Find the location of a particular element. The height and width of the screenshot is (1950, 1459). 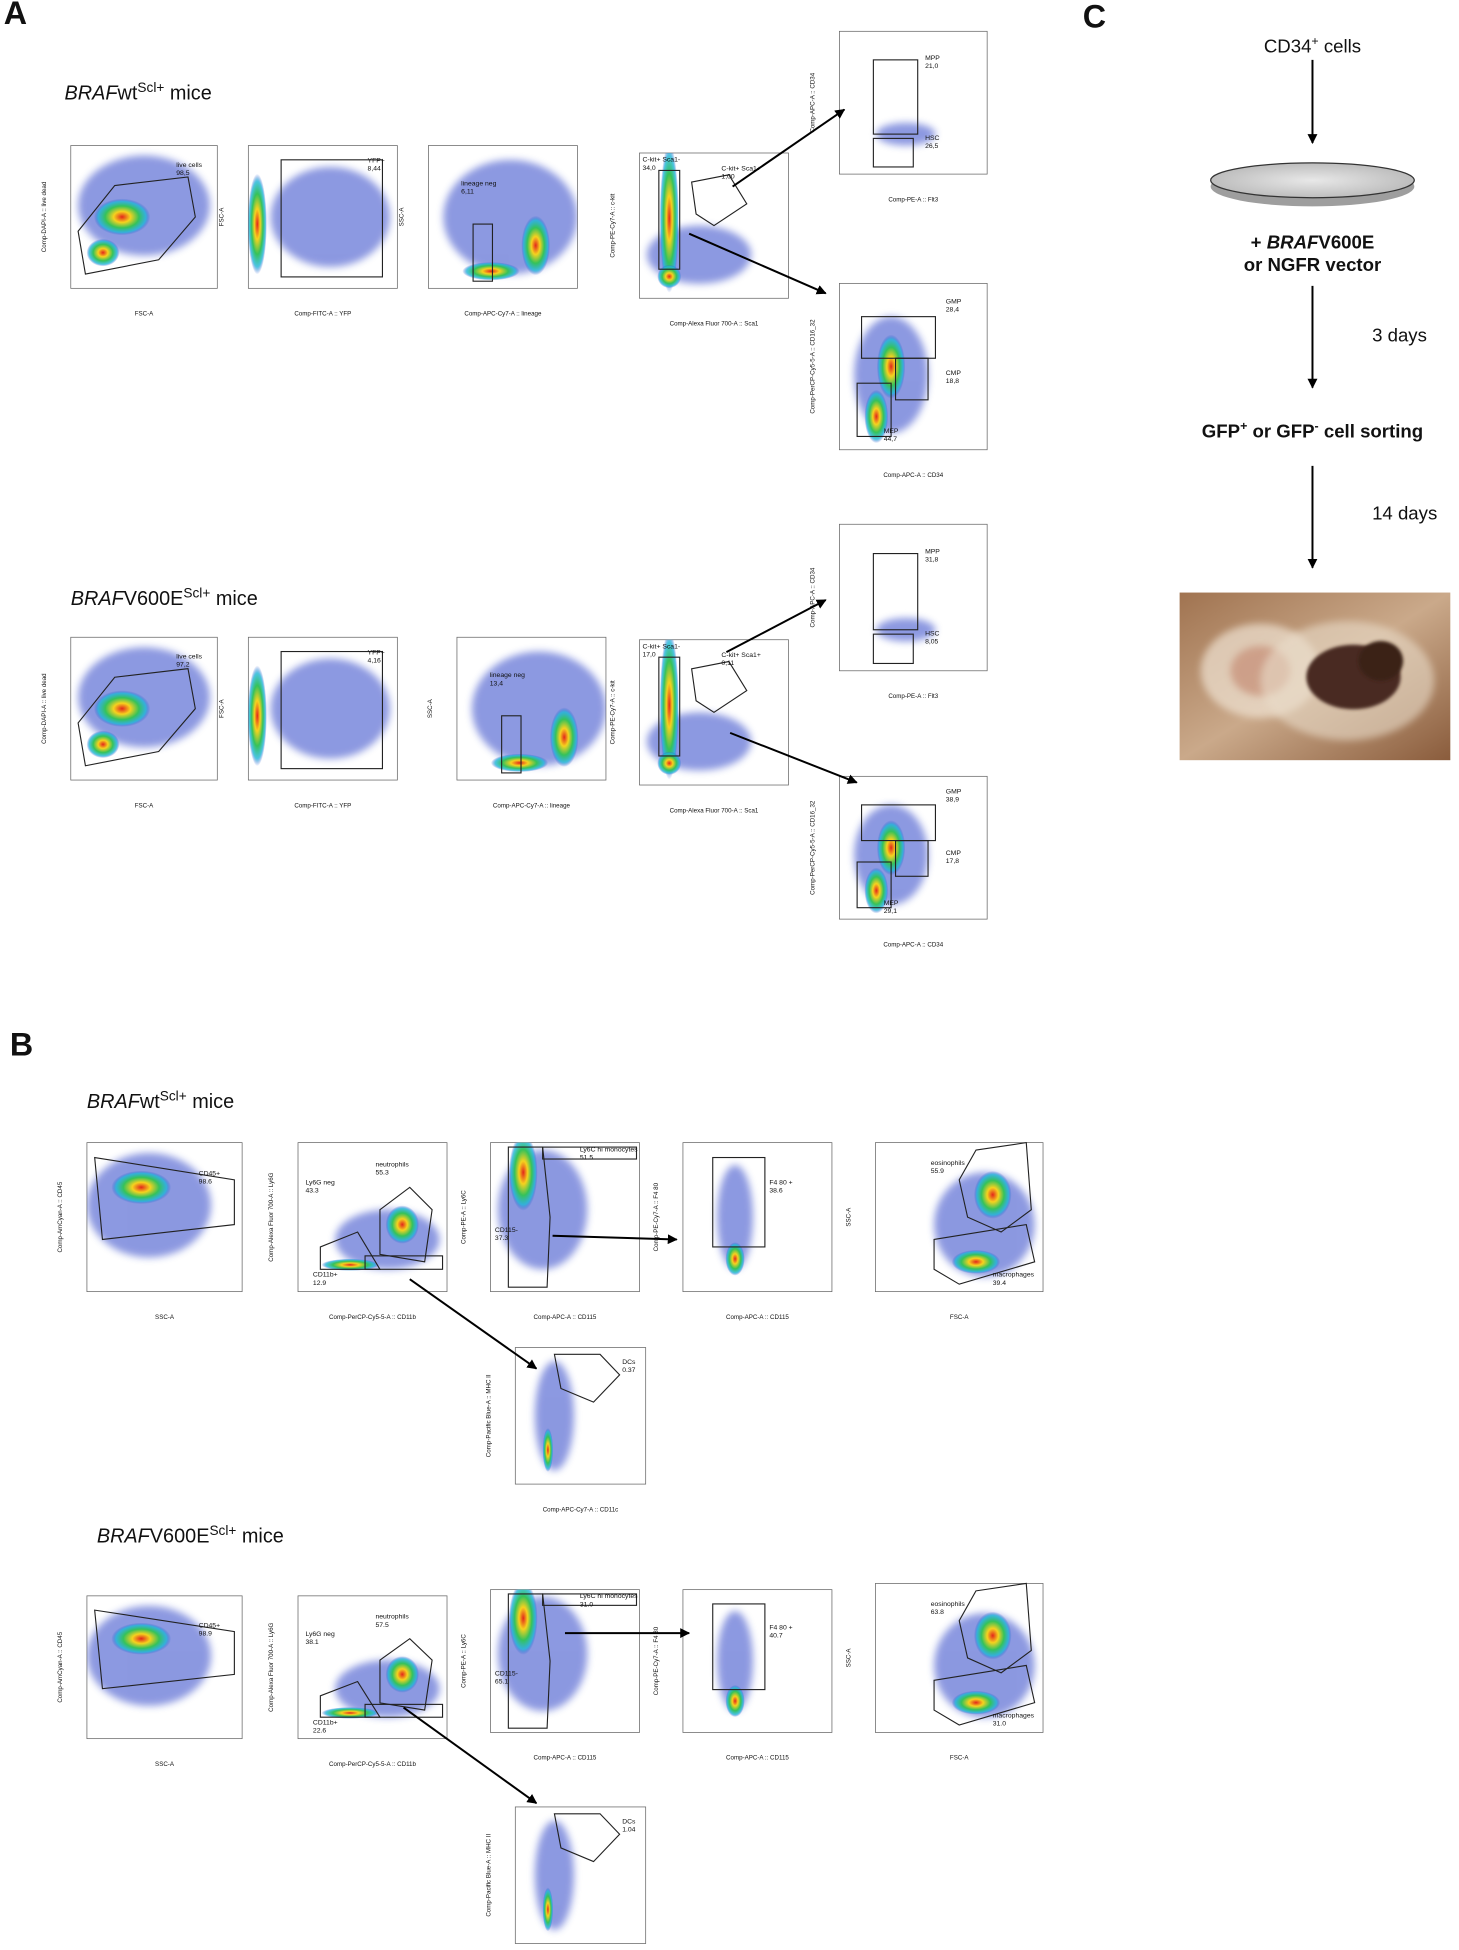

superscript: Scl+ is located at coordinates (150, 87).